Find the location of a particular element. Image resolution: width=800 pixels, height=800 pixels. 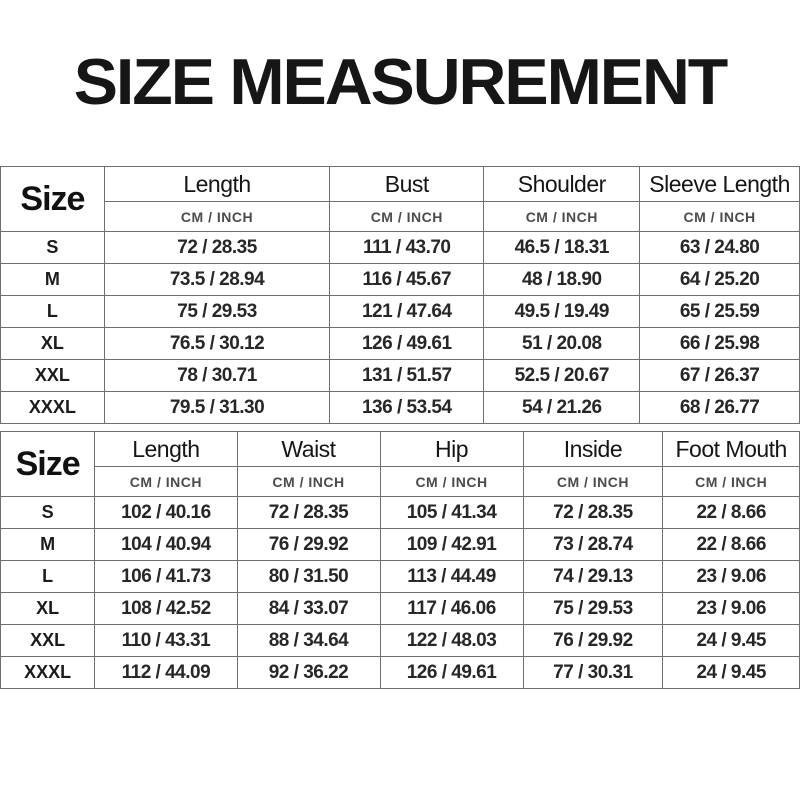

measurement-cell: 111 / 43.70 is located at coordinates (407, 247).